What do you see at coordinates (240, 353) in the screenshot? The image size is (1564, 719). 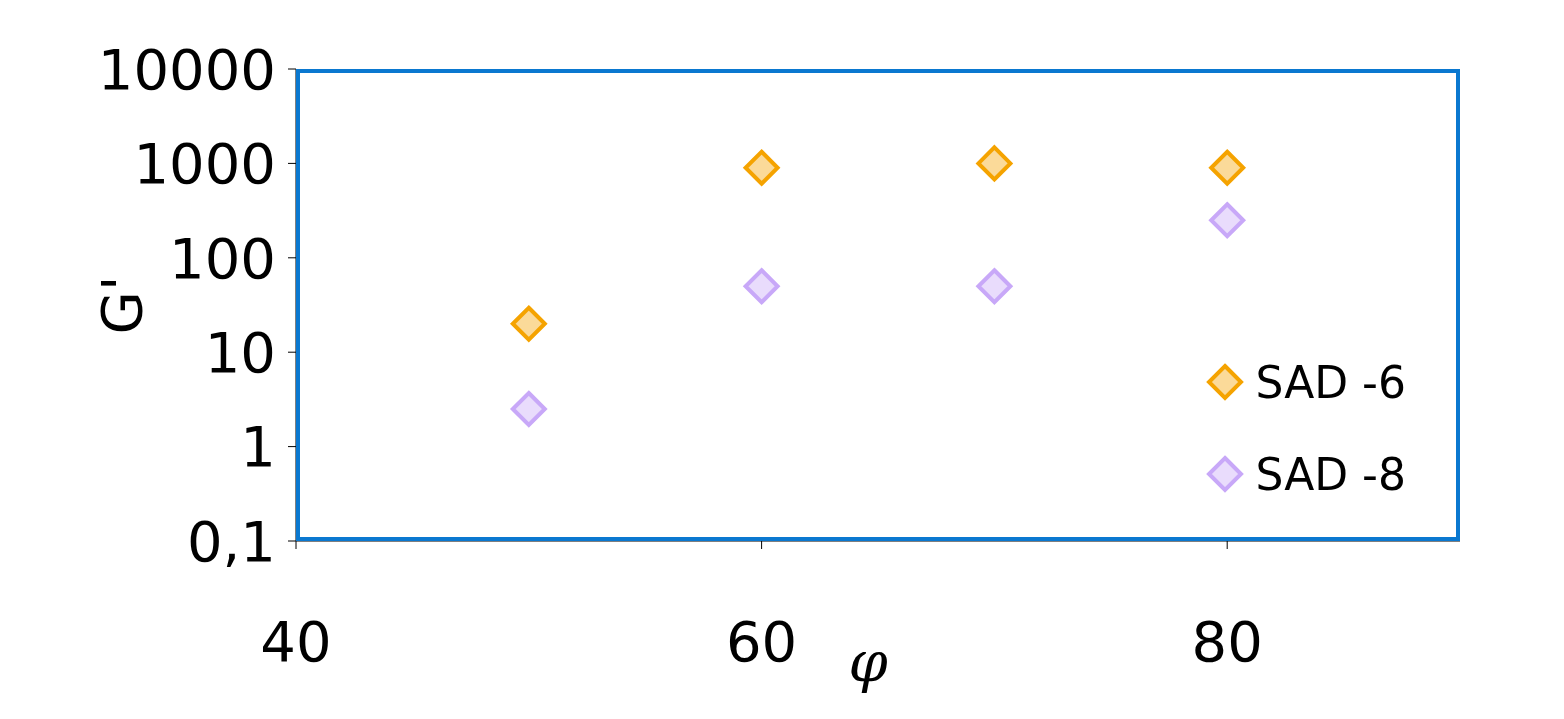 I see `y-tick-label: 10` at bounding box center [240, 353].